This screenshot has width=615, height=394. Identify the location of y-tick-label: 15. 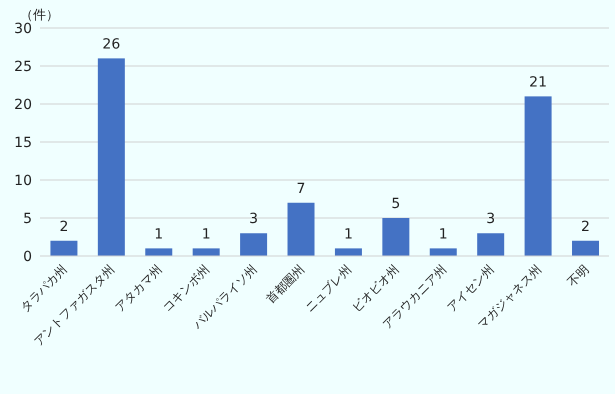
(23, 142).